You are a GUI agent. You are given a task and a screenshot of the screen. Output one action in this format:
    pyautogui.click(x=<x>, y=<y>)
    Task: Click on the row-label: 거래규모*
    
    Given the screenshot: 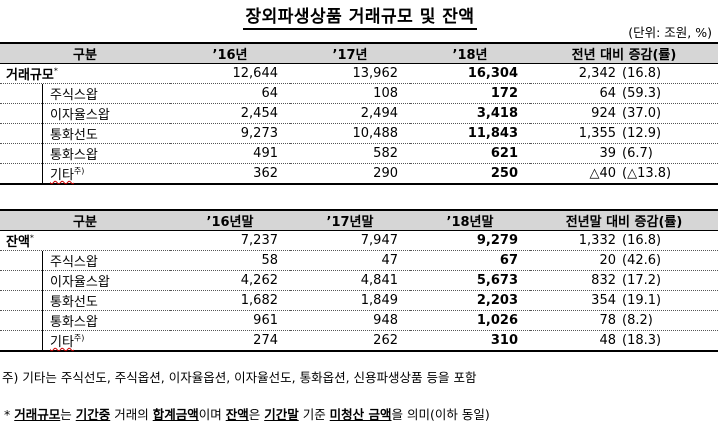 What is the action you would take?
    pyautogui.click(x=85, y=73)
    